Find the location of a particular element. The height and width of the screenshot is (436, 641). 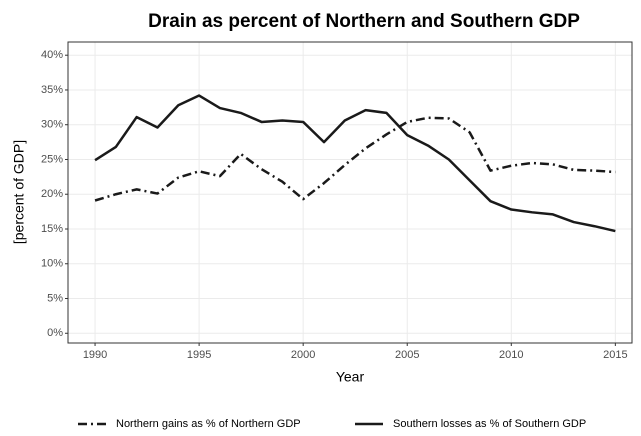

y-tick-label: 15% is located at coordinates (52, 229).